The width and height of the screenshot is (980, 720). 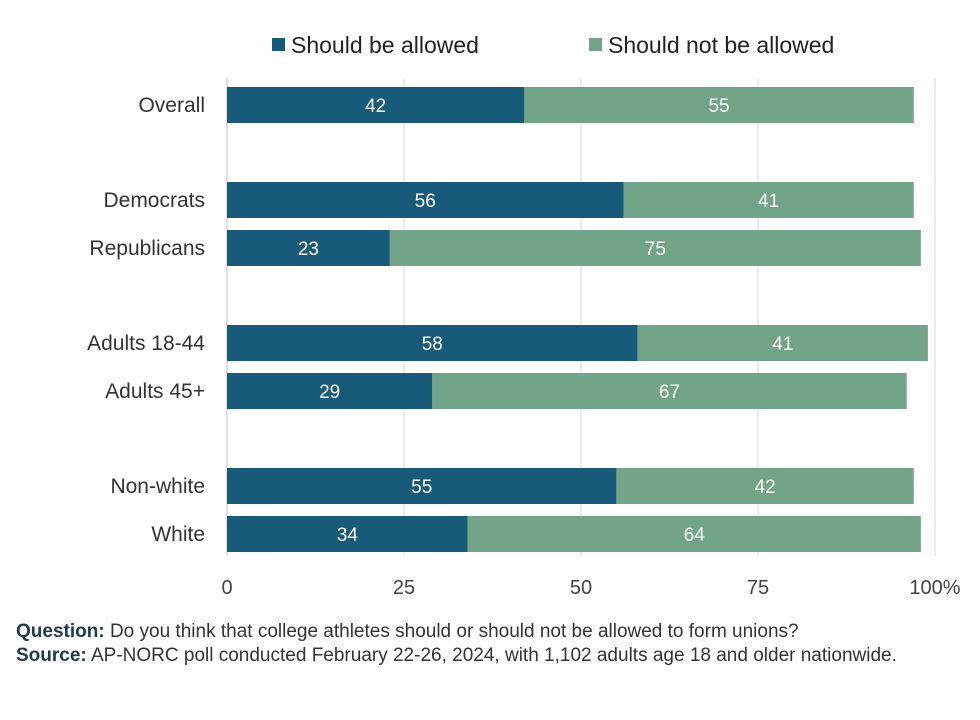 I want to click on bar-value-label: 67, so click(x=669, y=392).